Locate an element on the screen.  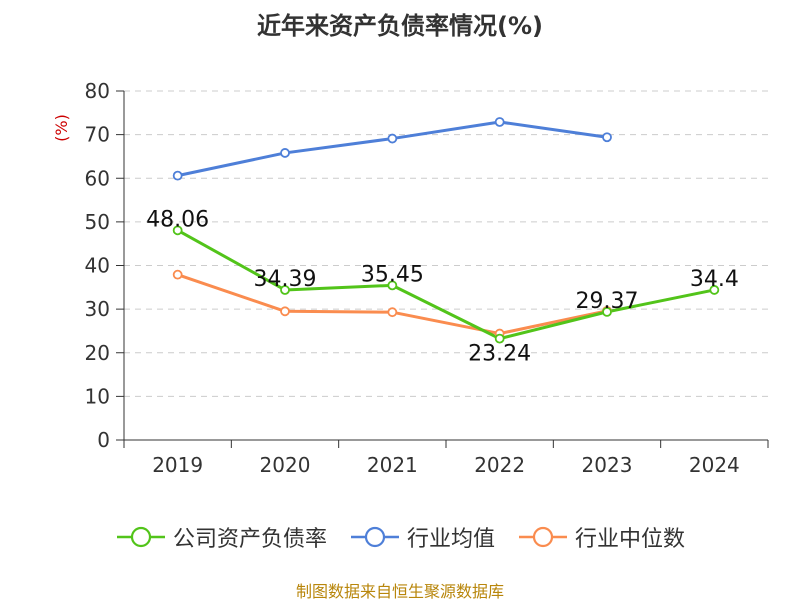
legend-item: 公司资产负债率 is located at coordinates (221, 537).